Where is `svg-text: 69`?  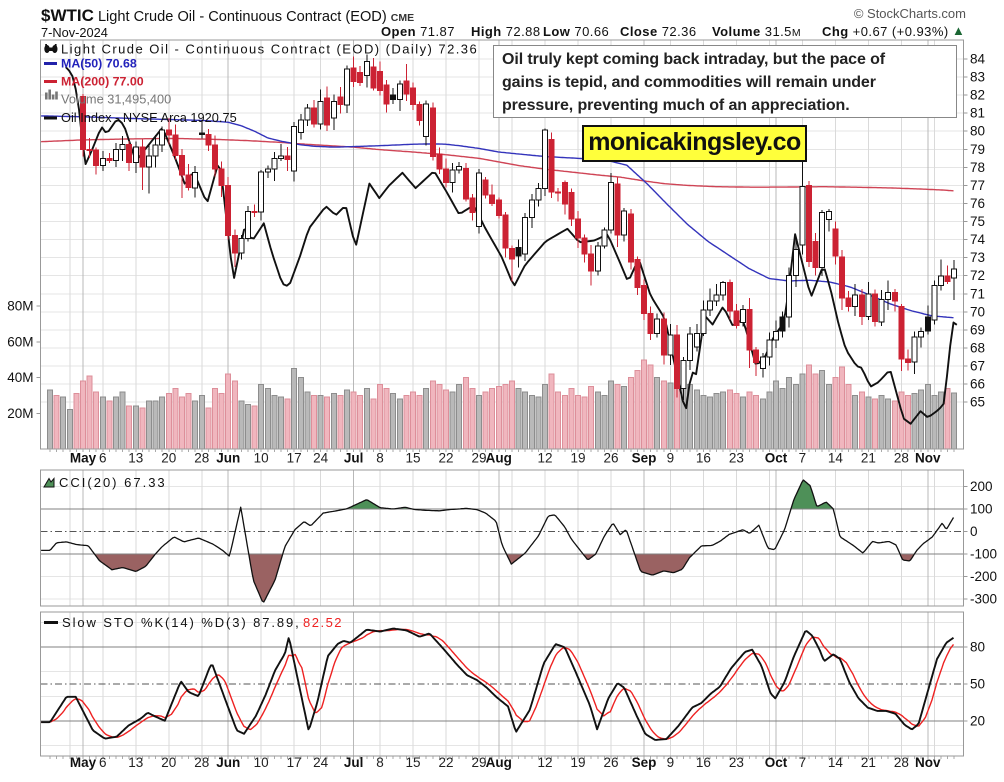
svg-text: 69 is located at coordinates (977, 329).